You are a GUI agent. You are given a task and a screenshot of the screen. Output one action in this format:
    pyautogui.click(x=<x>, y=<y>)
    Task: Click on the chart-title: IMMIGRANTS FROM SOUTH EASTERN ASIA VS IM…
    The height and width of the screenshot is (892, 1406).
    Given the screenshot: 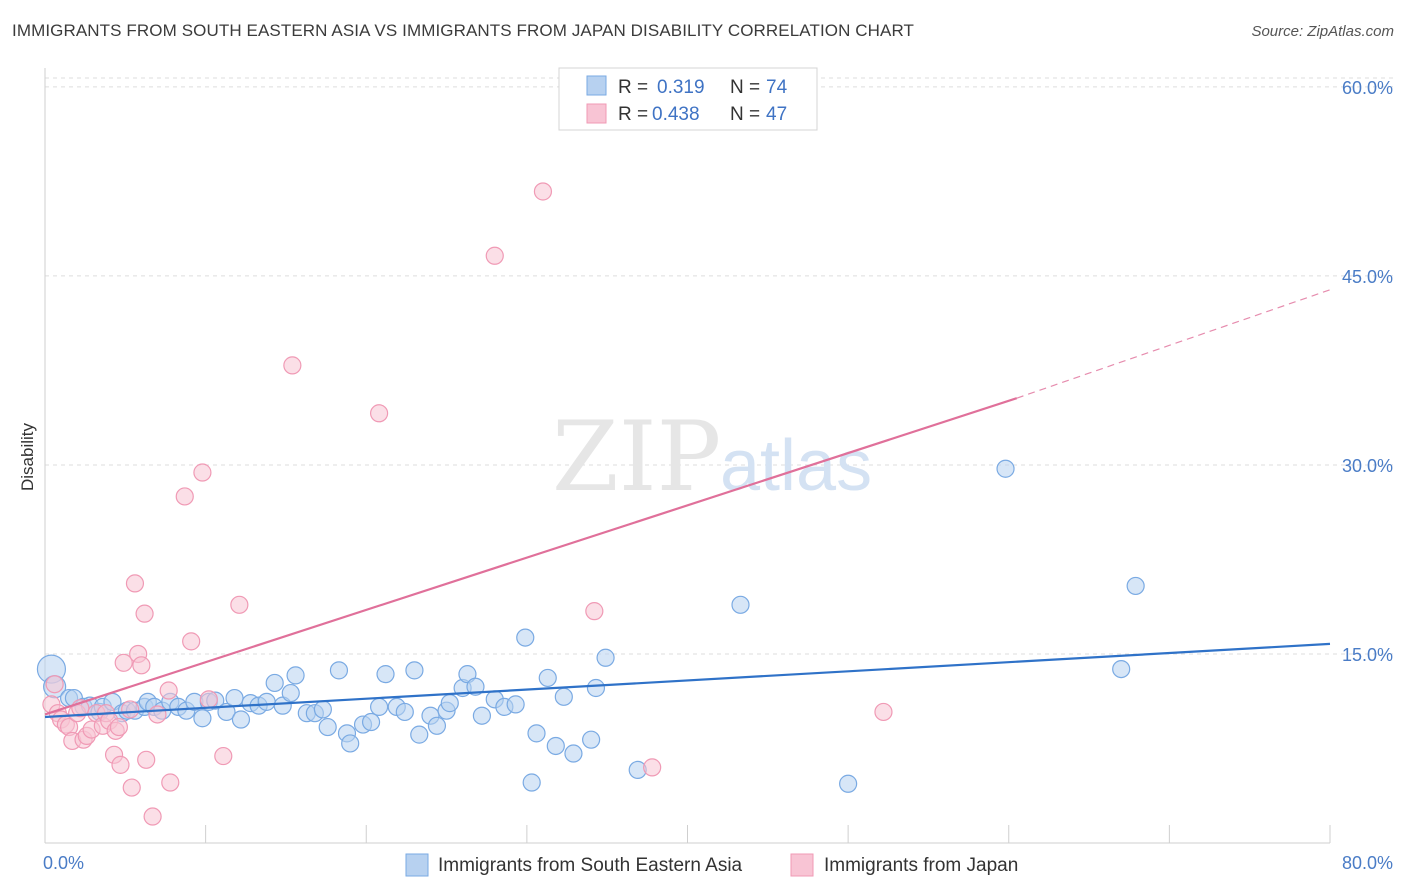 What is the action you would take?
    pyautogui.click(x=463, y=30)
    